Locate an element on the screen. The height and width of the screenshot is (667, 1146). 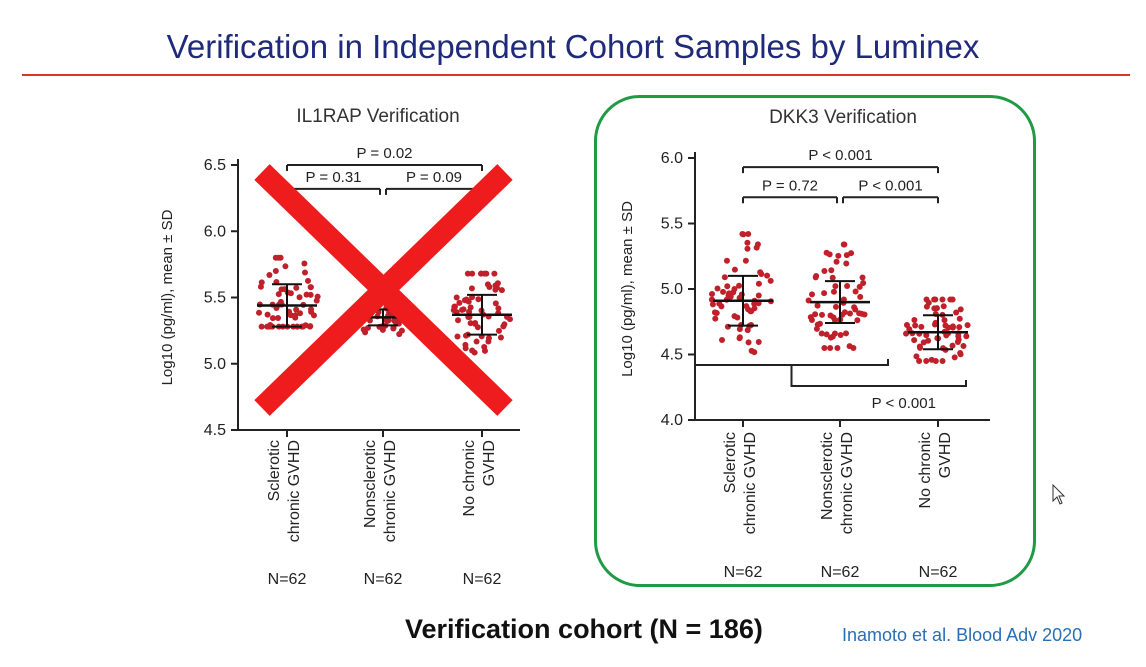
data-points-group is located at coordinates (288, 292).